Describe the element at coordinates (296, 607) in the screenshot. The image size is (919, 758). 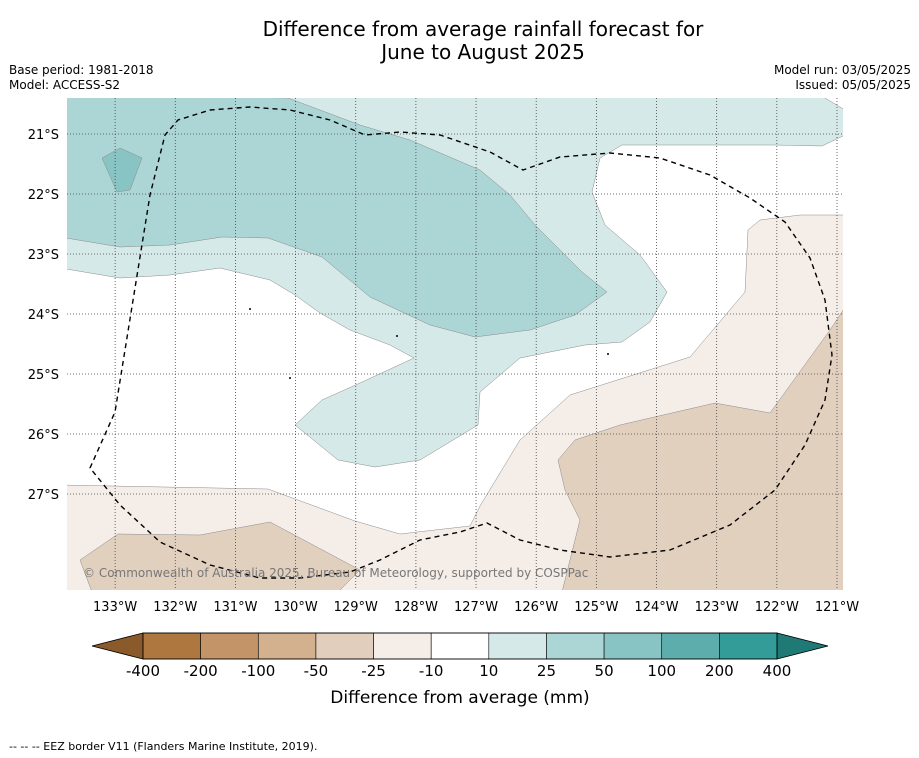
I see `lon-tick-label: 130°W` at that location.